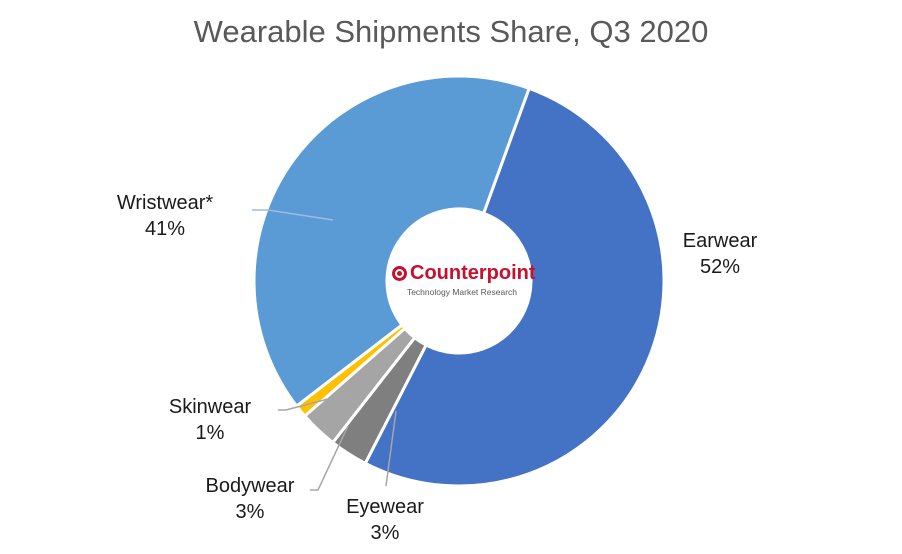  Describe the element at coordinates (210, 420) in the screenshot. I see `slice-label-skinwear: Skinwear 1%` at that location.